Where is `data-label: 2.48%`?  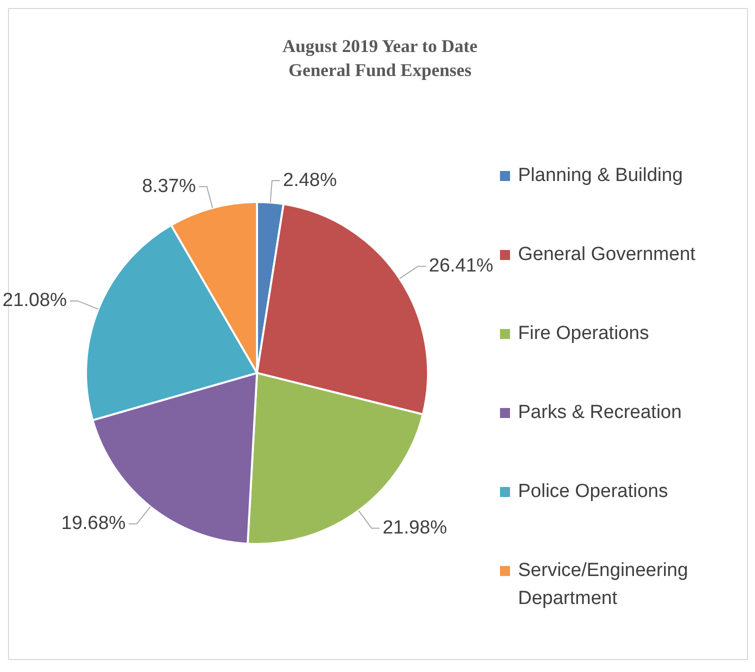
data-label: 2.48% is located at coordinates (310, 180).